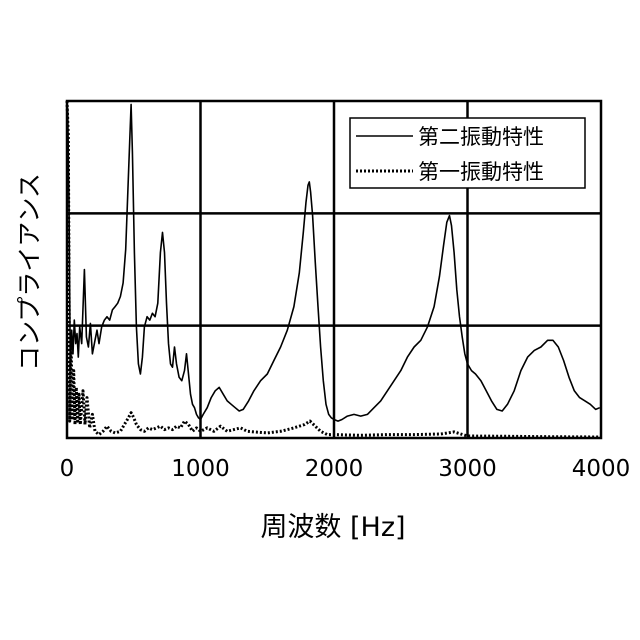 Image resolution: width=640 pixels, height=640 pixels. What do you see at coordinates (467, 153) in the screenshot?
I see `legend: 第二振動特性 第一振動特性` at bounding box center [467, 153].